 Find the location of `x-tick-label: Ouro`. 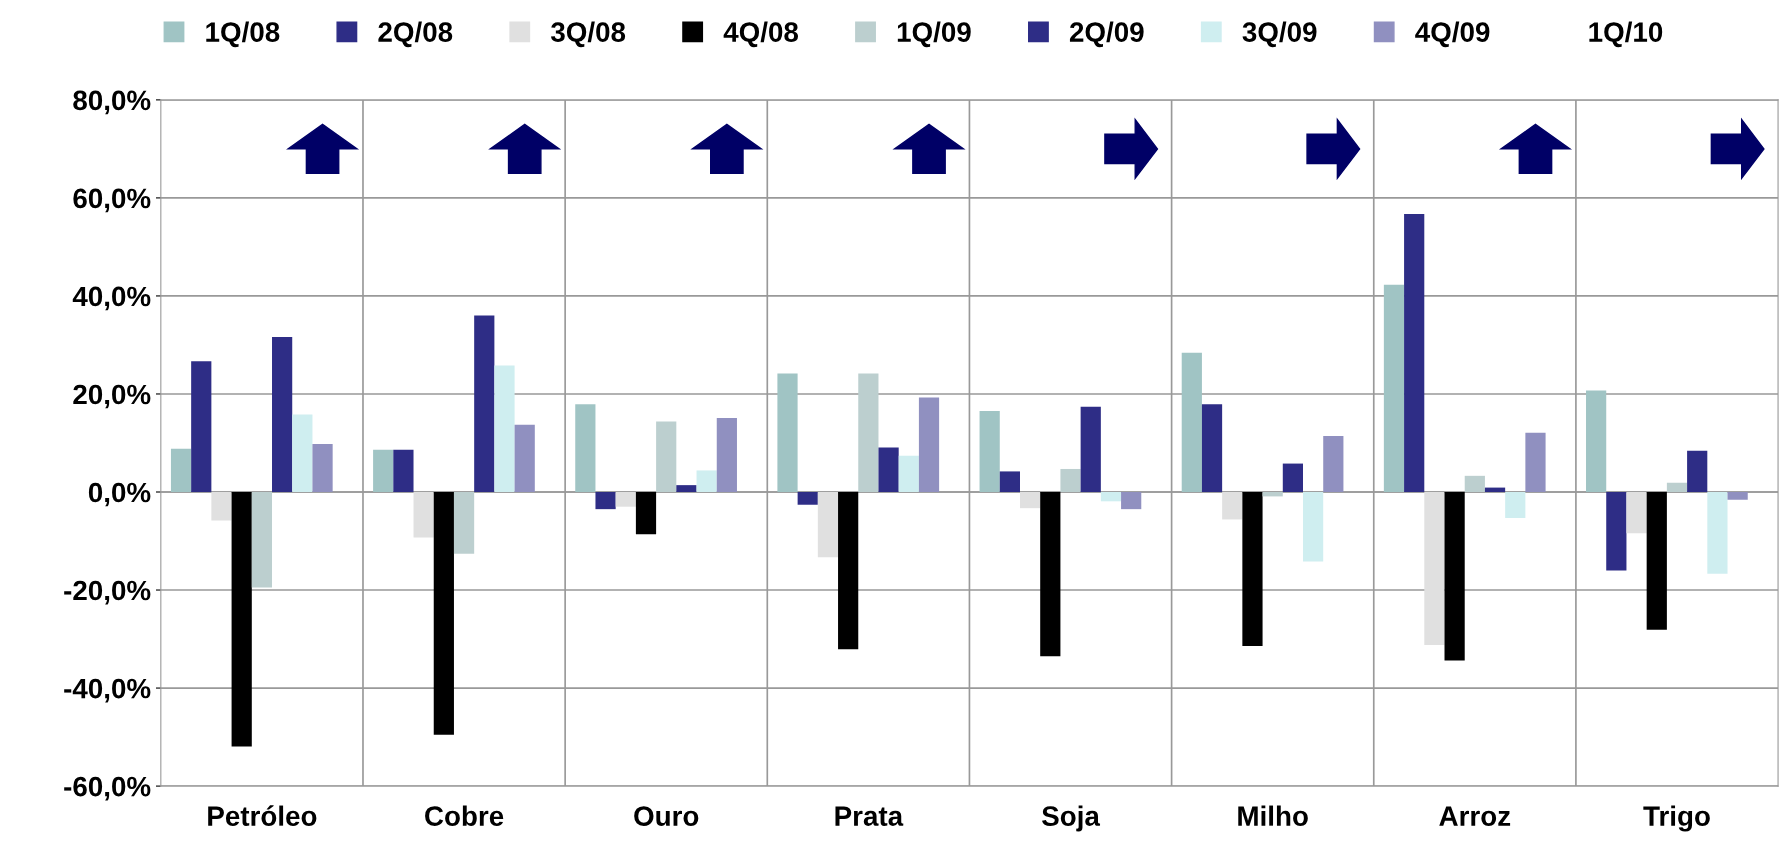

x-tick-label: Ouro is located at coordinates (666, 816).